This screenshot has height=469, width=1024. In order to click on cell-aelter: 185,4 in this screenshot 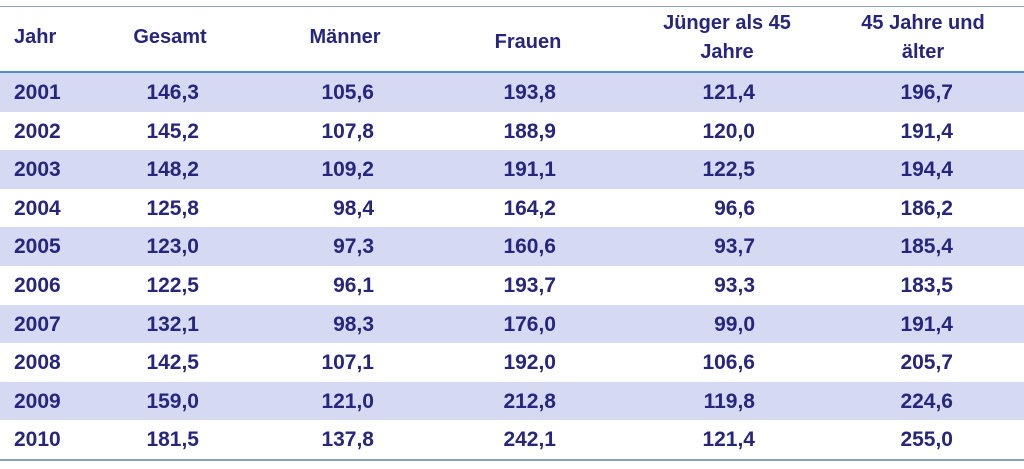, I will do `click(926, 247)`.